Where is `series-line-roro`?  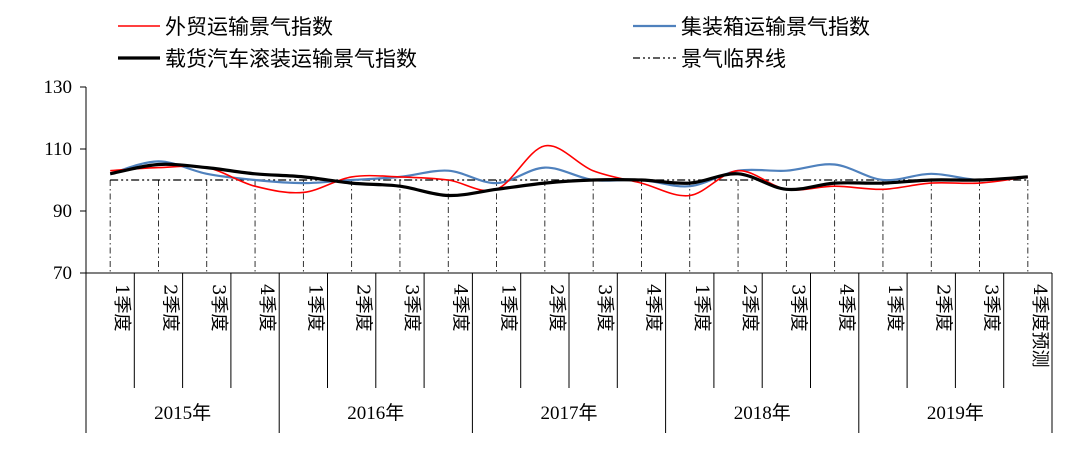
series-line-roro is located at coordinates (568, 180).